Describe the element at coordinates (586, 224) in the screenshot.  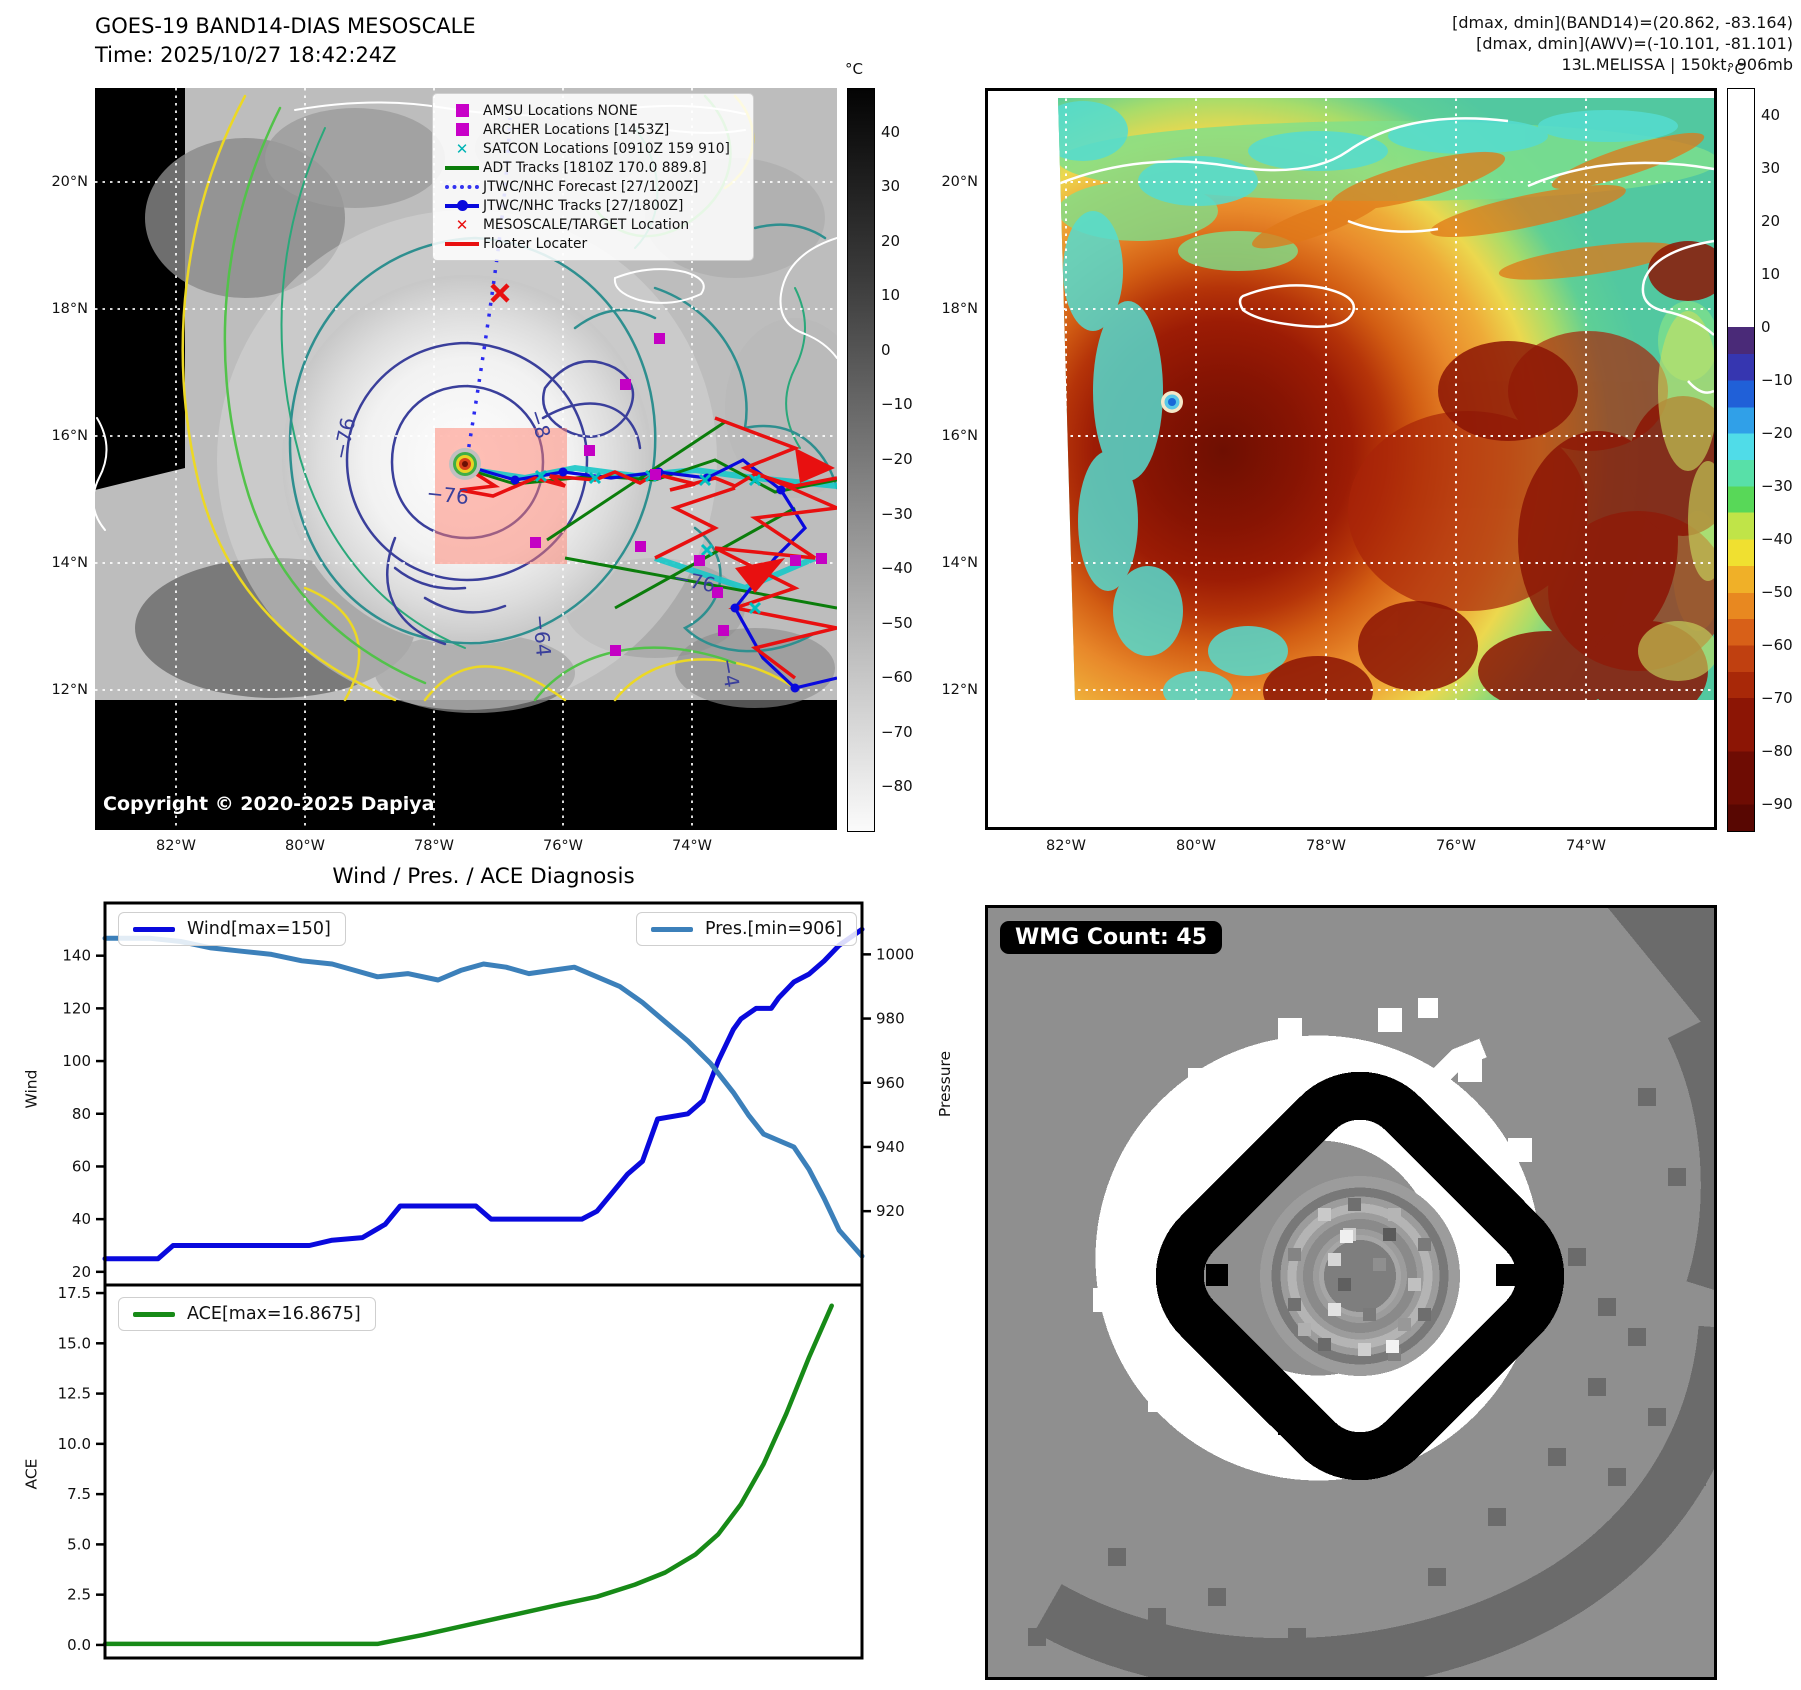
I see `legend-item-label: MESOSCALE/TARGET Location` at that location.